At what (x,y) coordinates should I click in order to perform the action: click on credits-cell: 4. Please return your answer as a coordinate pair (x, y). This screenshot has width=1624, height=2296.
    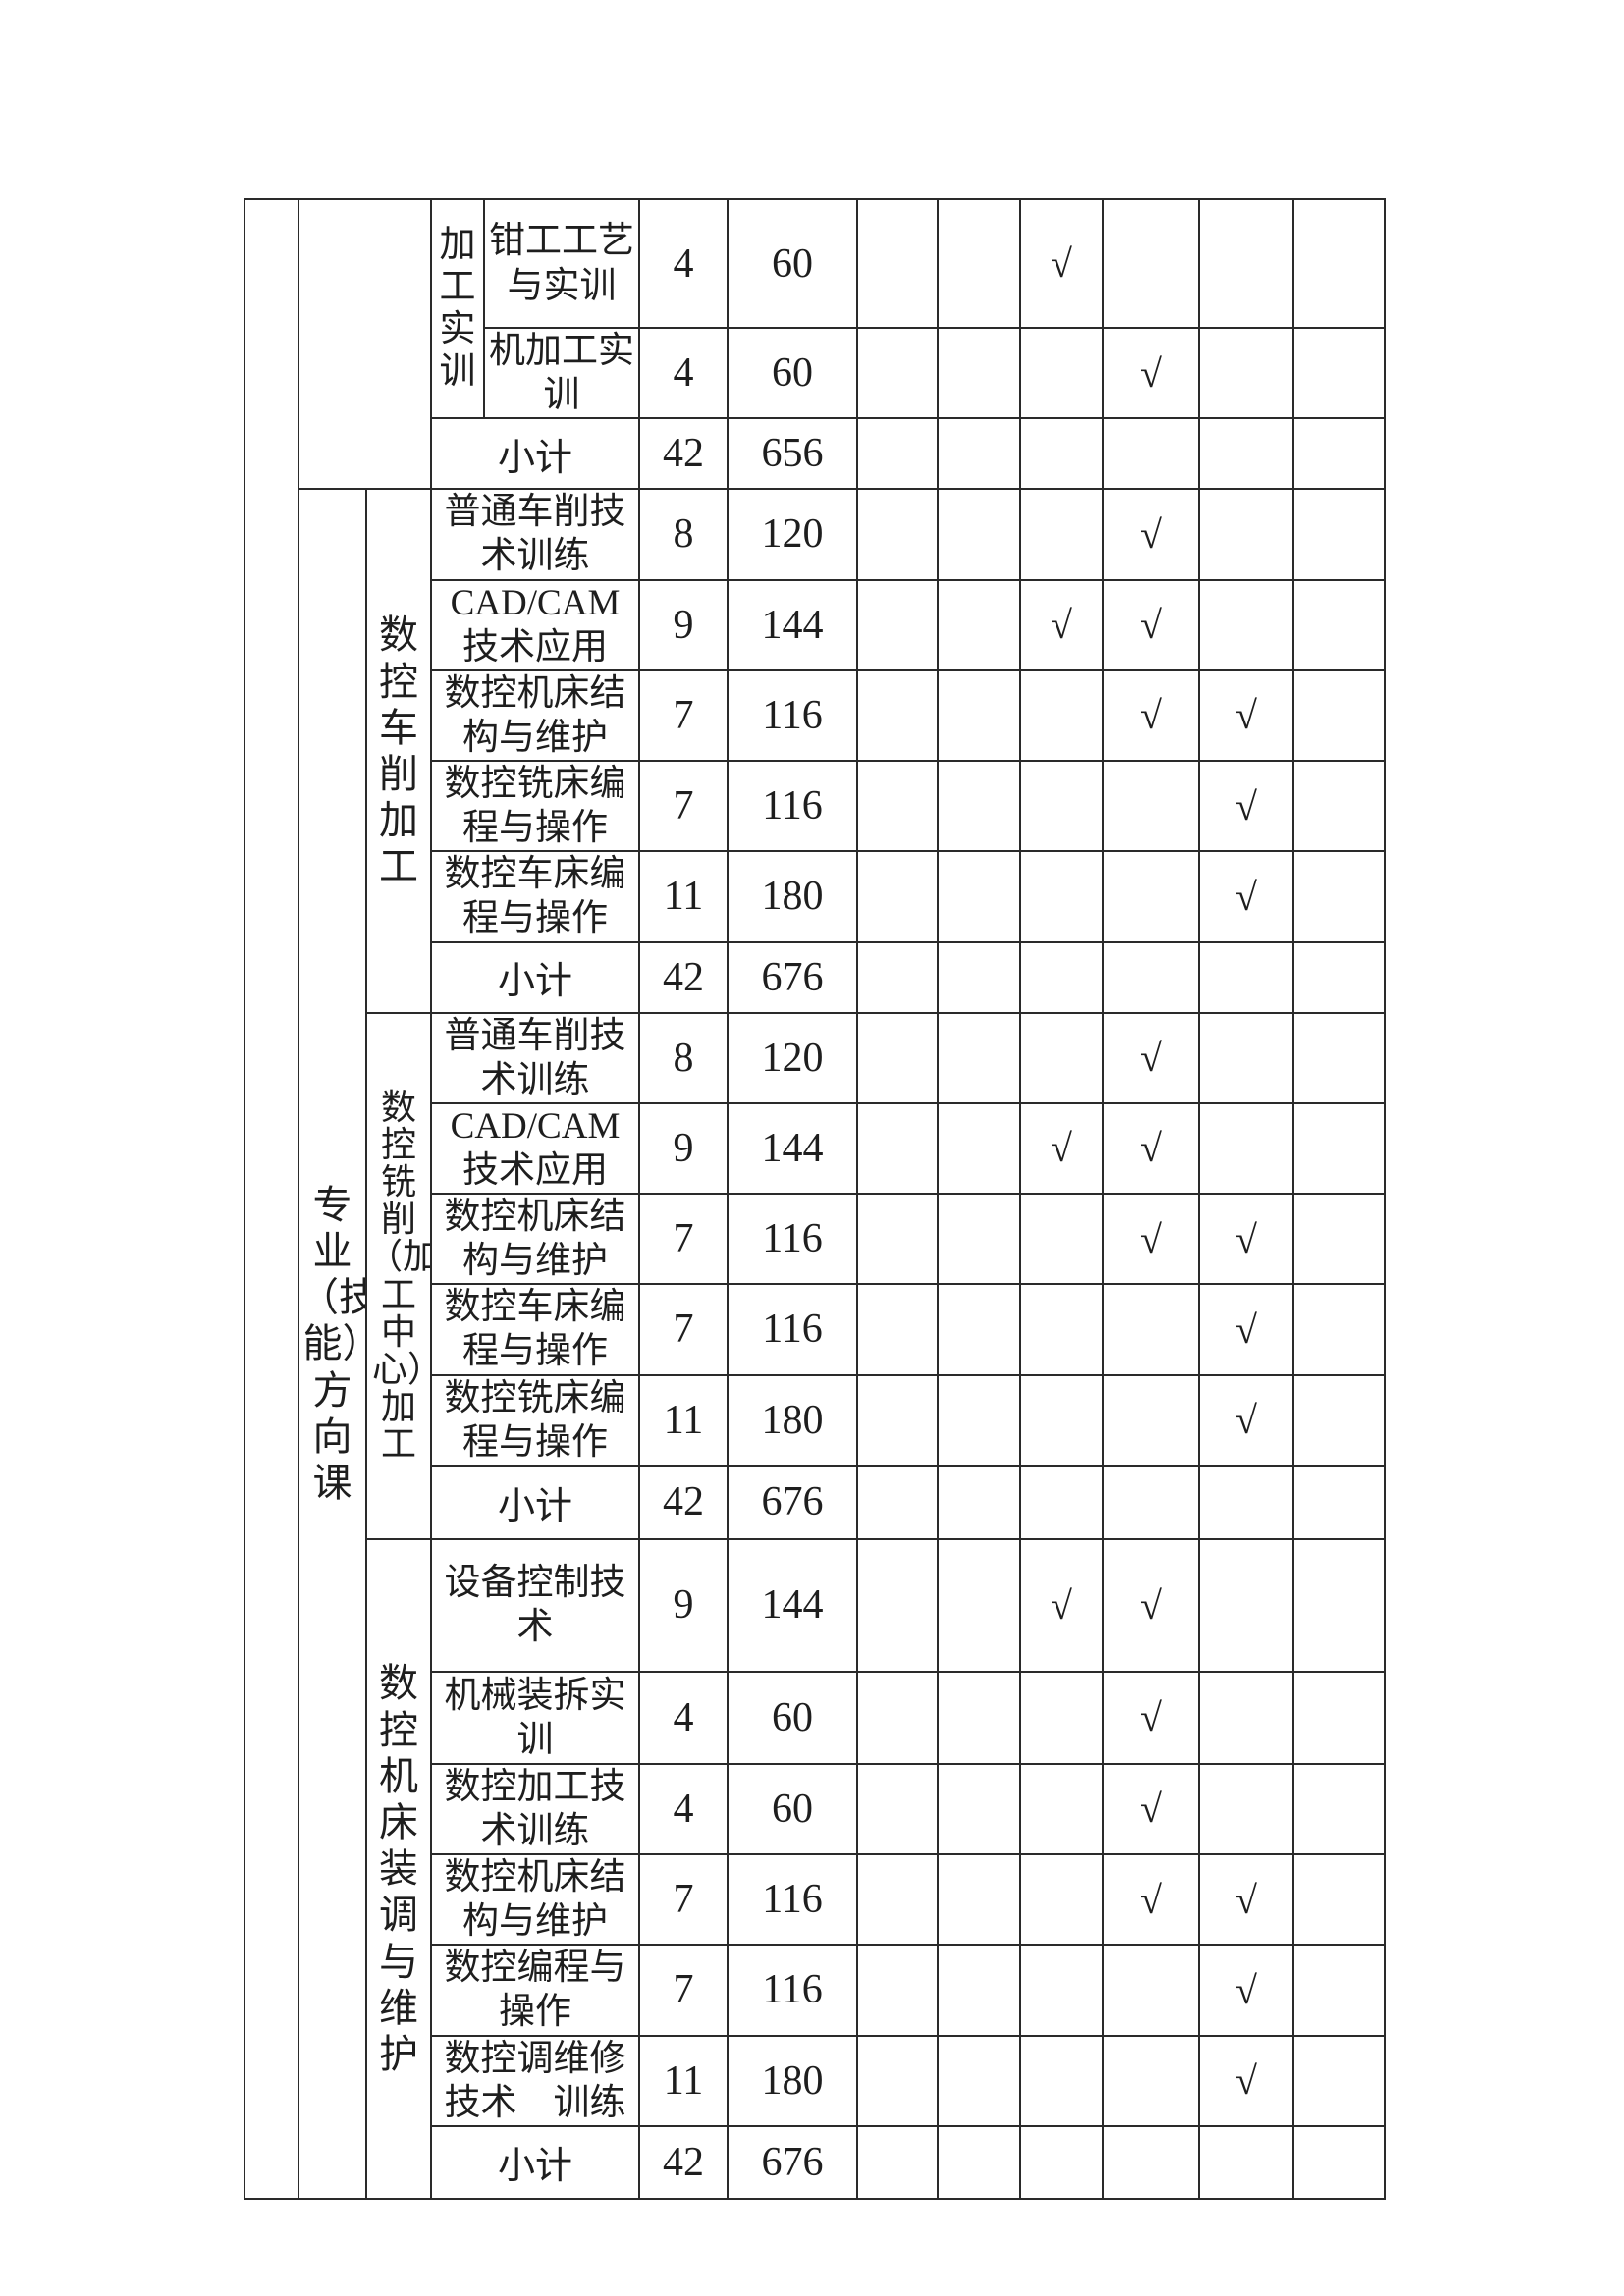
    Looking at the image, I should click on (683, 373).